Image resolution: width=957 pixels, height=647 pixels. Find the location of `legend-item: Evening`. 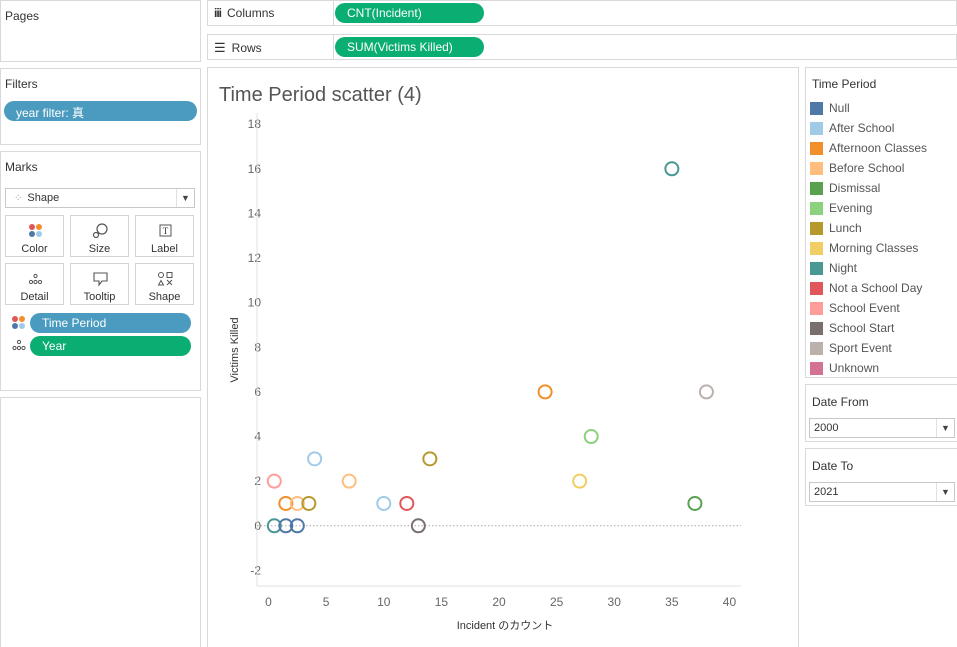

legend-item: Evening is located at coordinates (841, 208).